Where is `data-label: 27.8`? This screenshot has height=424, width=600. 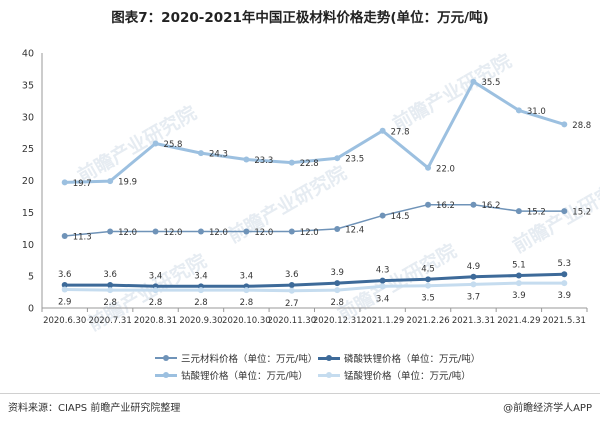
data-label: 27.8 is located at coordinates (400, 132).